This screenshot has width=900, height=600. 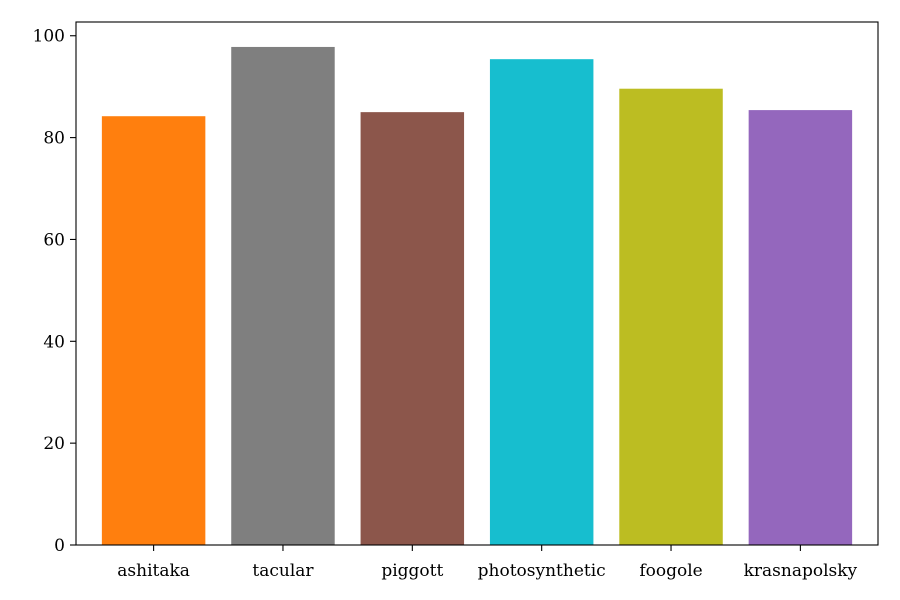 What do you see at coordinates (54, 444) in the screenshot?
I see `y-tick-label-20: 20` at bounding box center [54, 444].